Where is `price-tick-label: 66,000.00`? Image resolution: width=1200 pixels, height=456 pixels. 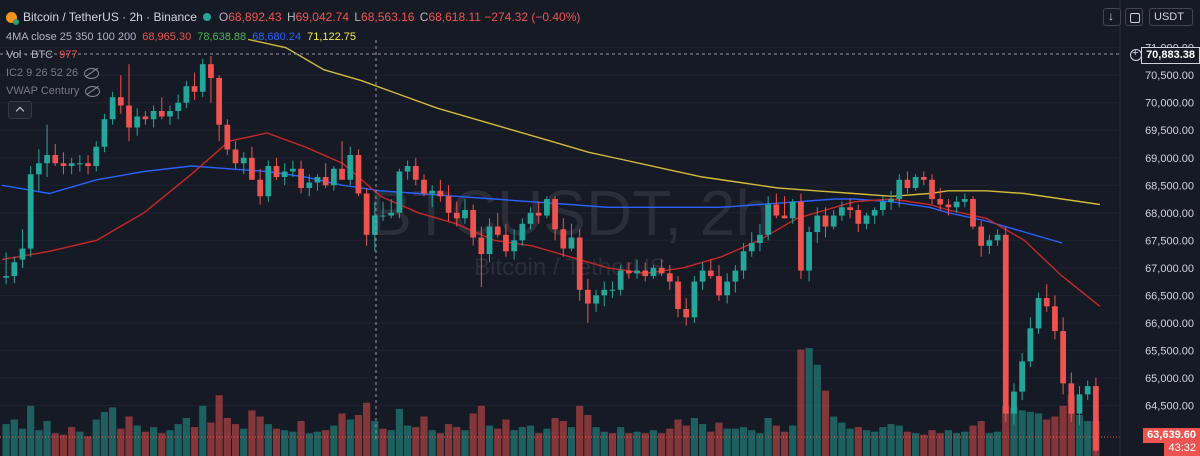 price-tick-label: 66,000.00 is located at coordinates (1169, 324).